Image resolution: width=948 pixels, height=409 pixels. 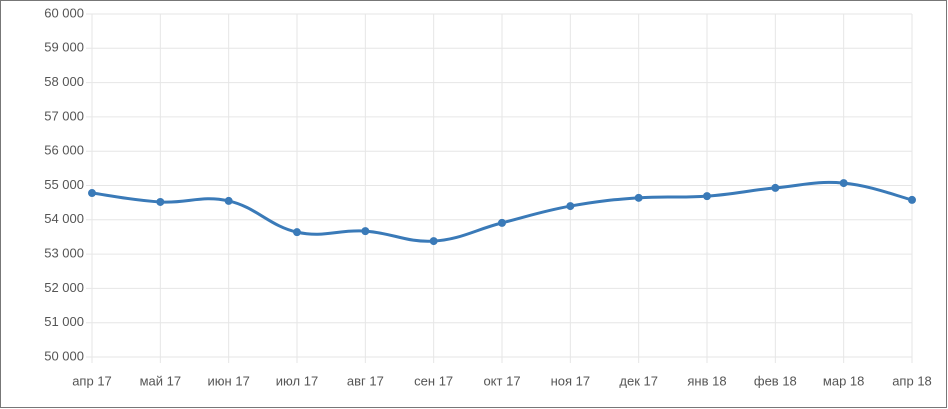 I want to click on x-tick-label: июл 17, so click(x=297, y=380).